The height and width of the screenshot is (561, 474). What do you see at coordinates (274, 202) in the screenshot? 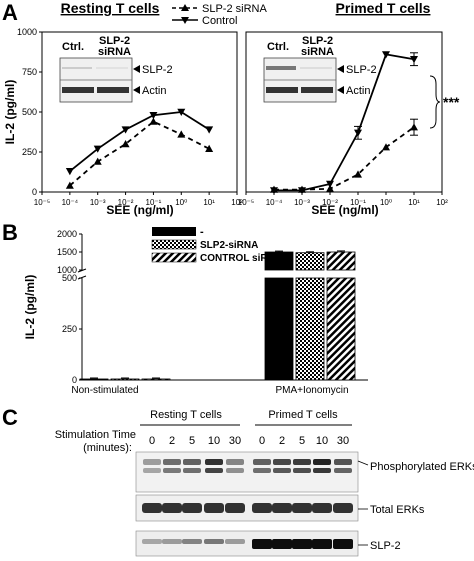
I see `x-tick-label: 10⁻⁴` at bounding box center [274, 202].